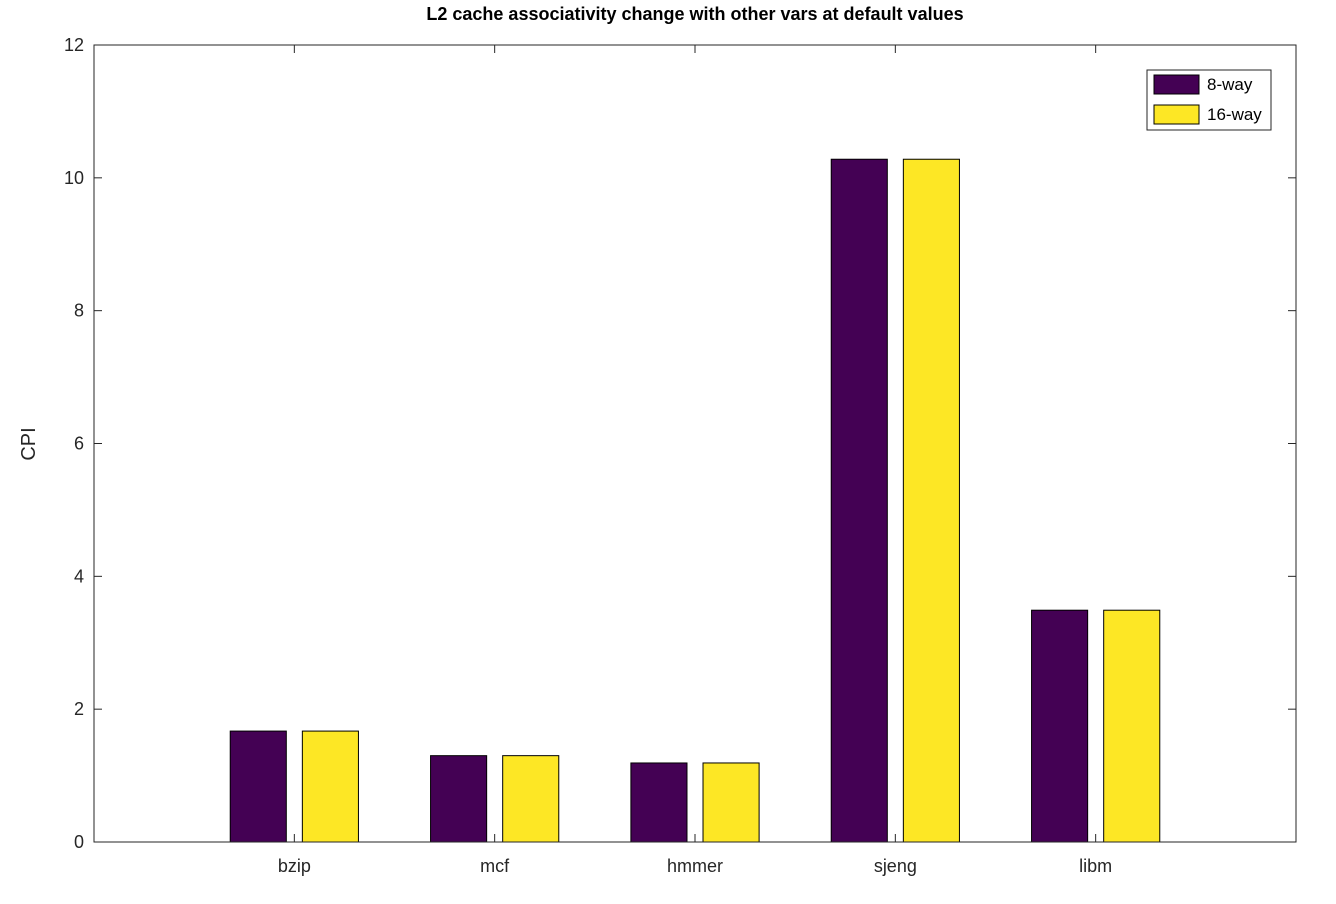 Image resolution: width=1336 pixels, height=904 pixels. I want to click on legend-label-16-way: 16-way, so click(1234, 114).